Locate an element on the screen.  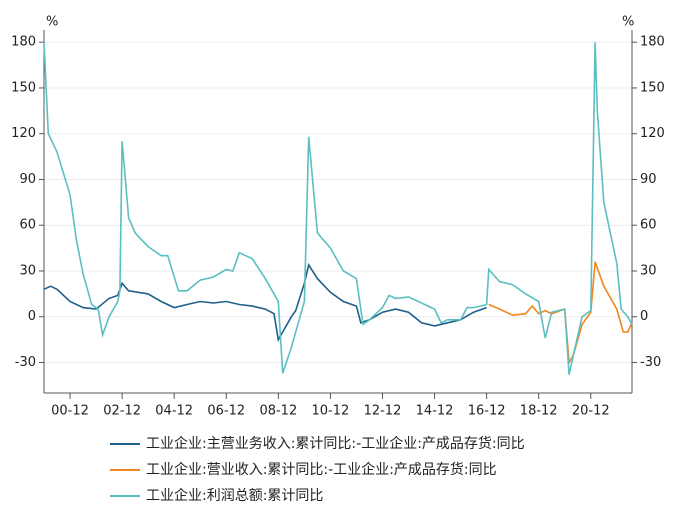
x-tick-label: 16-12 is located at coordinates (487, 411).